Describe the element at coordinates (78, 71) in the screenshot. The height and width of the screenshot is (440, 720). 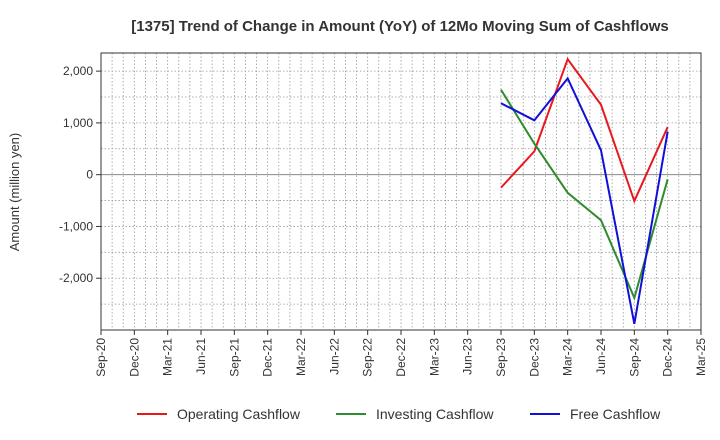
I see `y-tick-label: 2,000` at that location.